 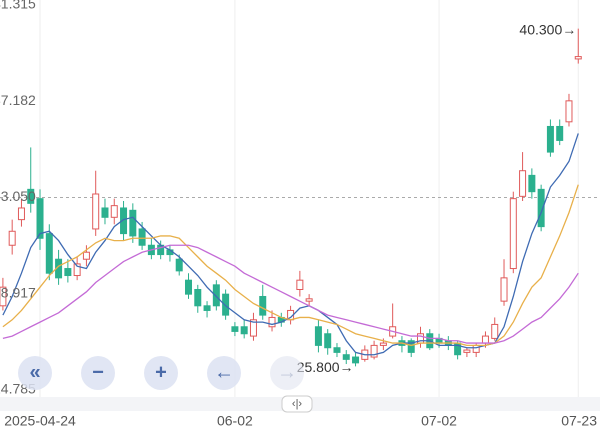 I want to click on scroll-button, so click(x=297, y=404).